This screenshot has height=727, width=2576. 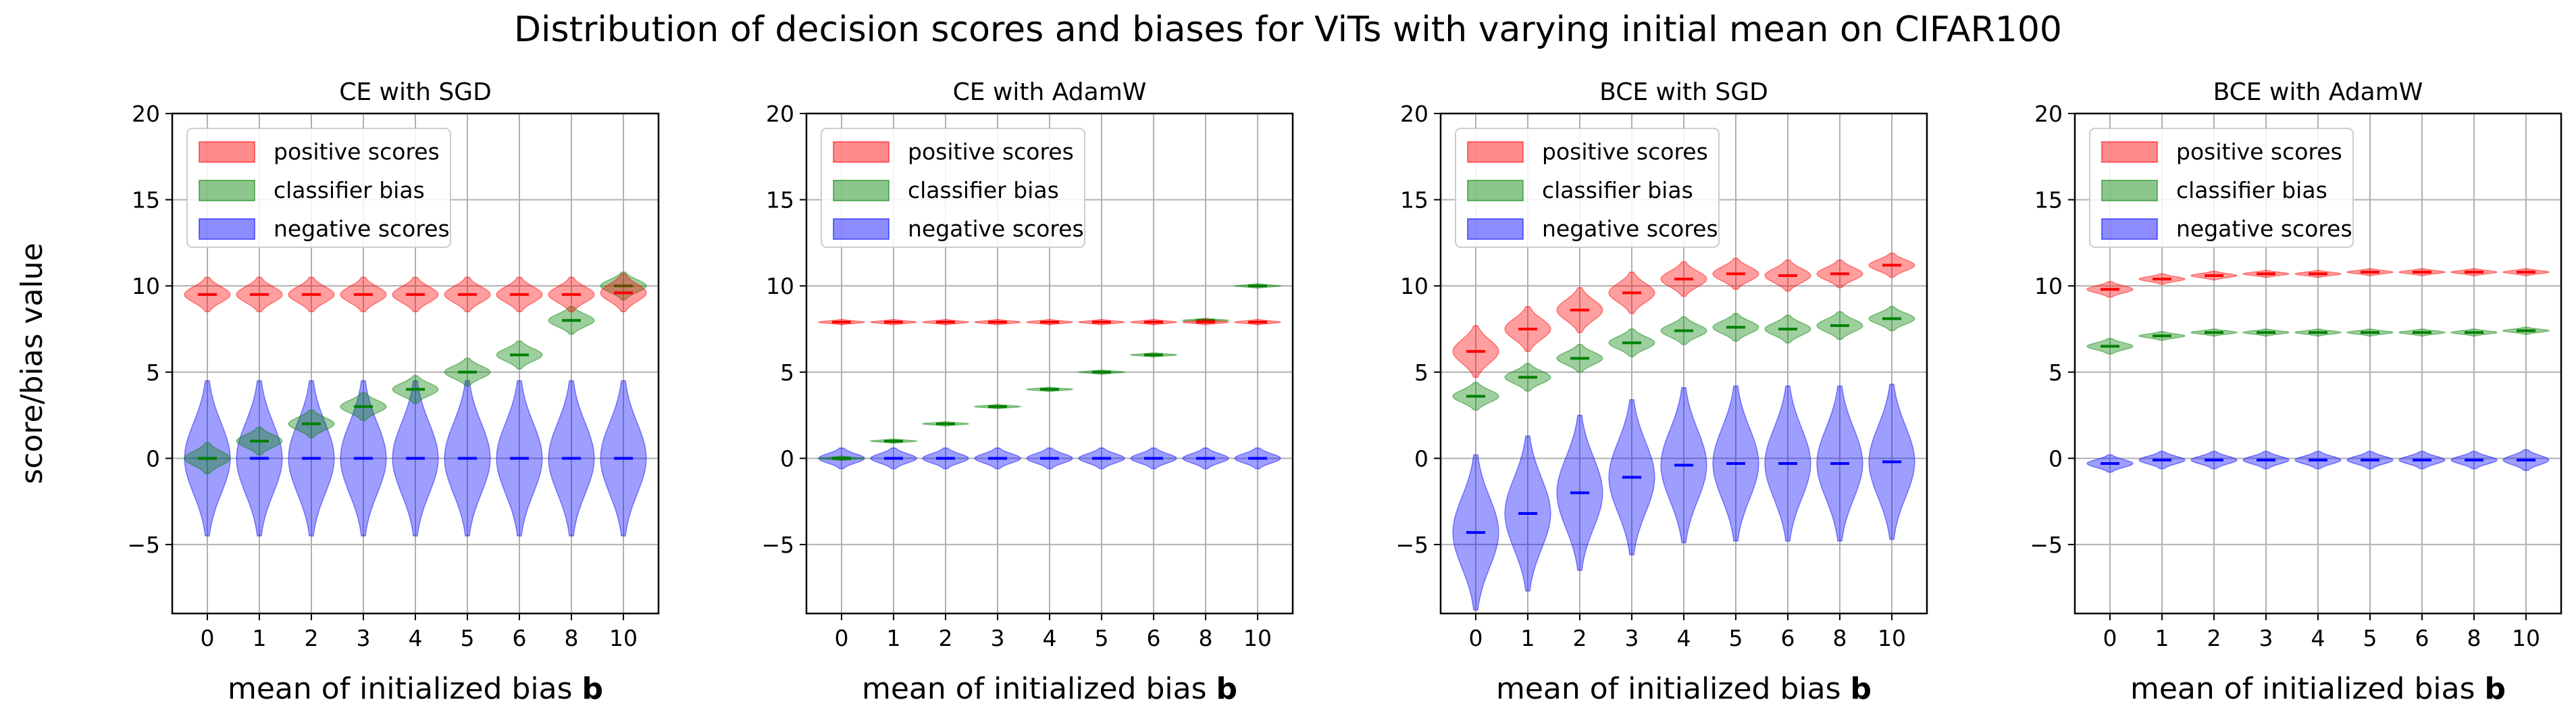 What do you see at coordinates (2046, 545) in the screenshot?
I see `p4-y-tick-label: −5` at bounding box center [2046, 545].